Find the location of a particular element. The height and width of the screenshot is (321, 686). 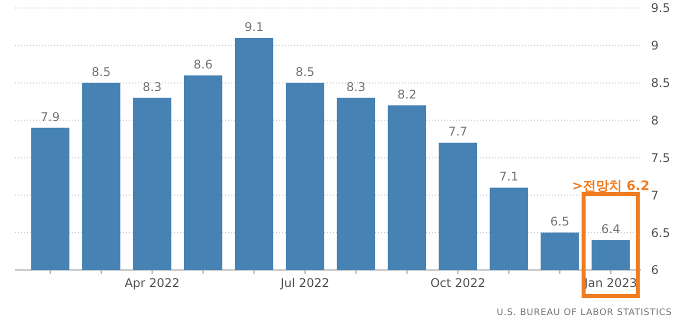

text: U.S. BUREAU OF LABOR STATISTICS is located at coordinates (584, 313).